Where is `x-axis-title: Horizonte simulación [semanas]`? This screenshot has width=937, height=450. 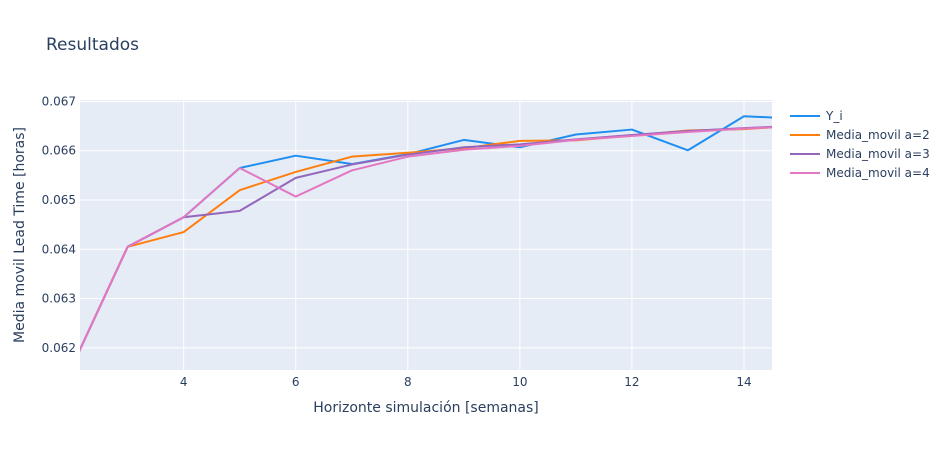
x-axis-title: Horizonte simulación [semanas] is located at coordinates (426, 408).